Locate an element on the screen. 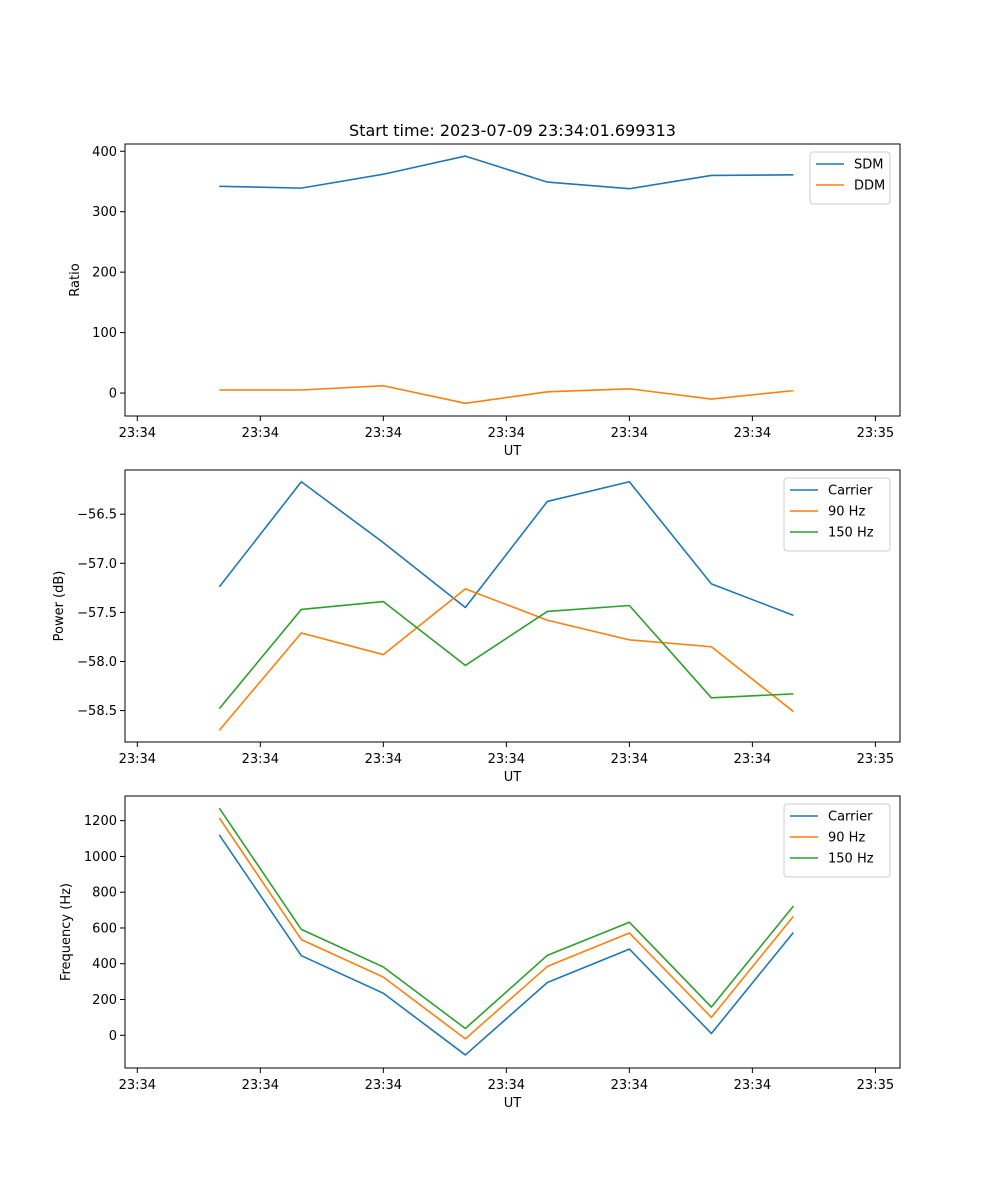 Image resolution: width=1000 pixels, height=1200 pixels. y-axis-label: Power (dB) is located at coordinates (59, 606).